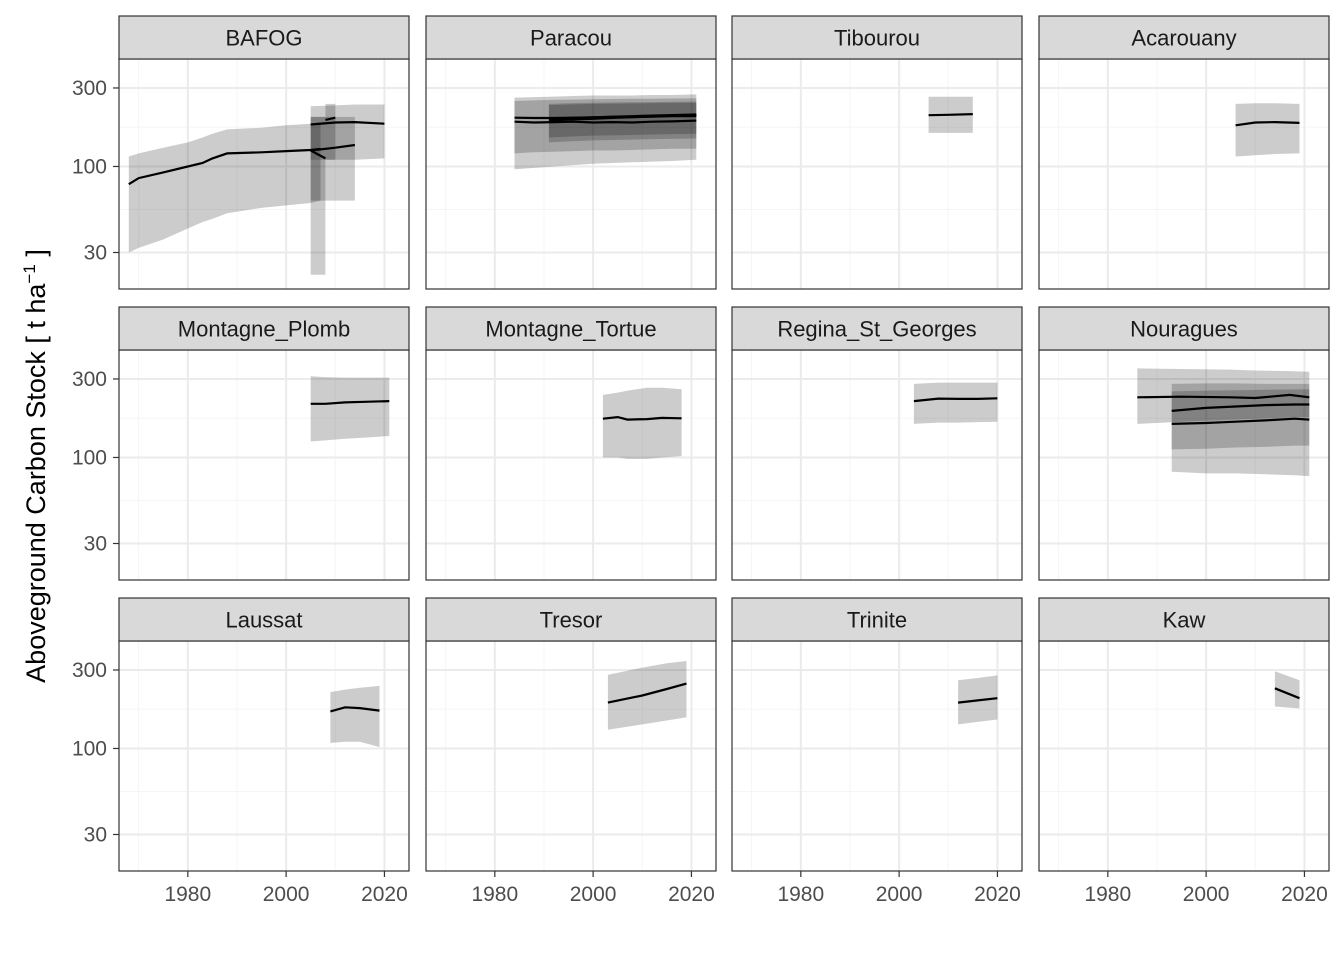 This screenshot has width=1344, height=965. I want to click on facet-title: Montagne_Tortue, so click(570, 329).